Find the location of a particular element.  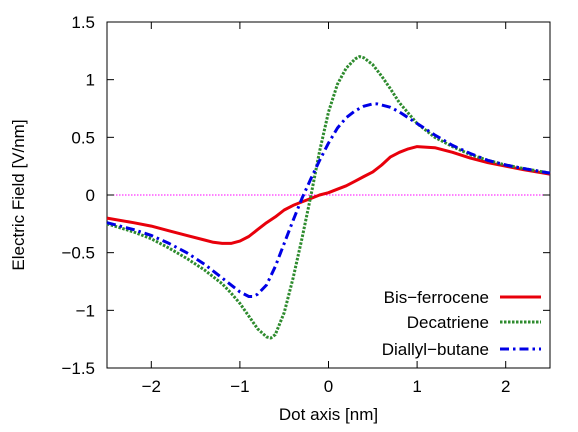

legend-label: Decatriene is located at coordinates (448, 322).